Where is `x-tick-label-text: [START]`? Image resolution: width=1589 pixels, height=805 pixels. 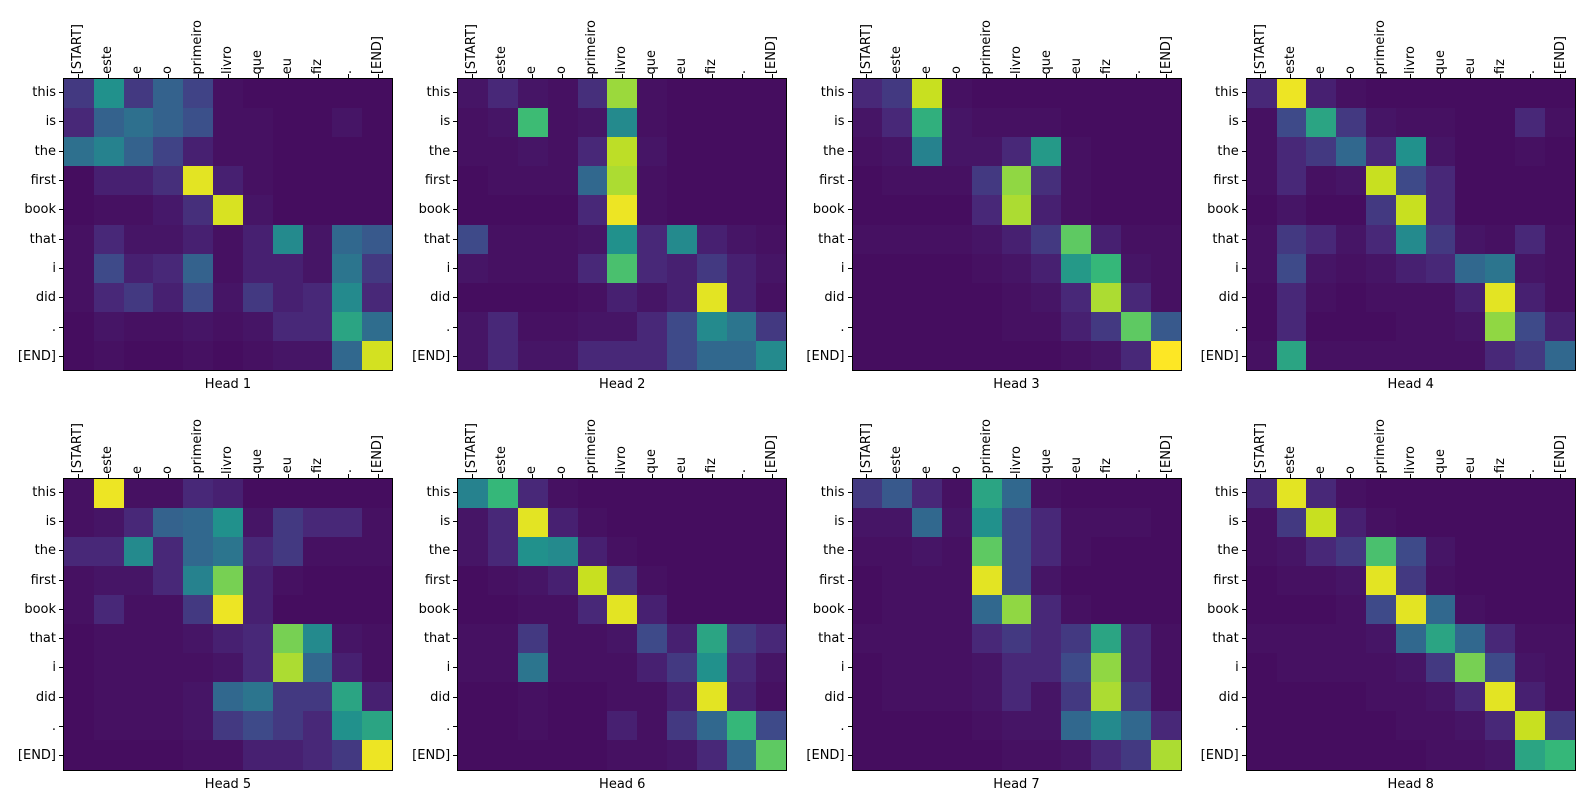 x-tick-label-text: [START] is located at coordinates (866, 448).